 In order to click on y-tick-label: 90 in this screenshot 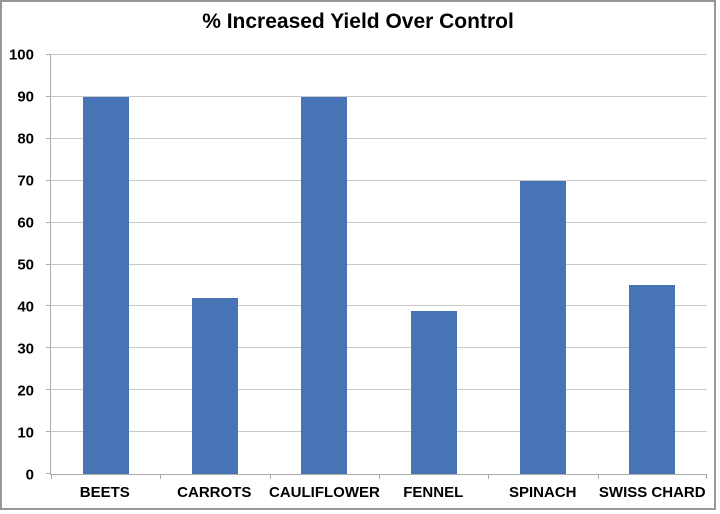, I will do `click(25, 97)`.